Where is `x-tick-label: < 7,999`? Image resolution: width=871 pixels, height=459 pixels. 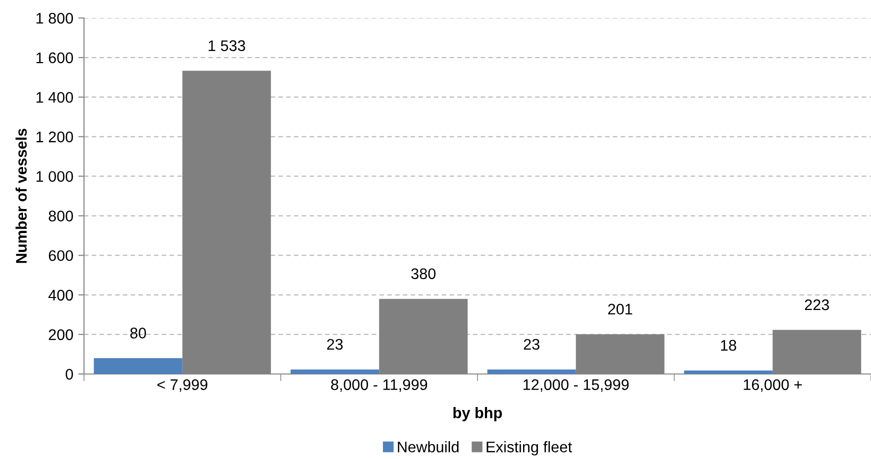 x-tick-label: < 7,999 is located at coordinates (182, 385).